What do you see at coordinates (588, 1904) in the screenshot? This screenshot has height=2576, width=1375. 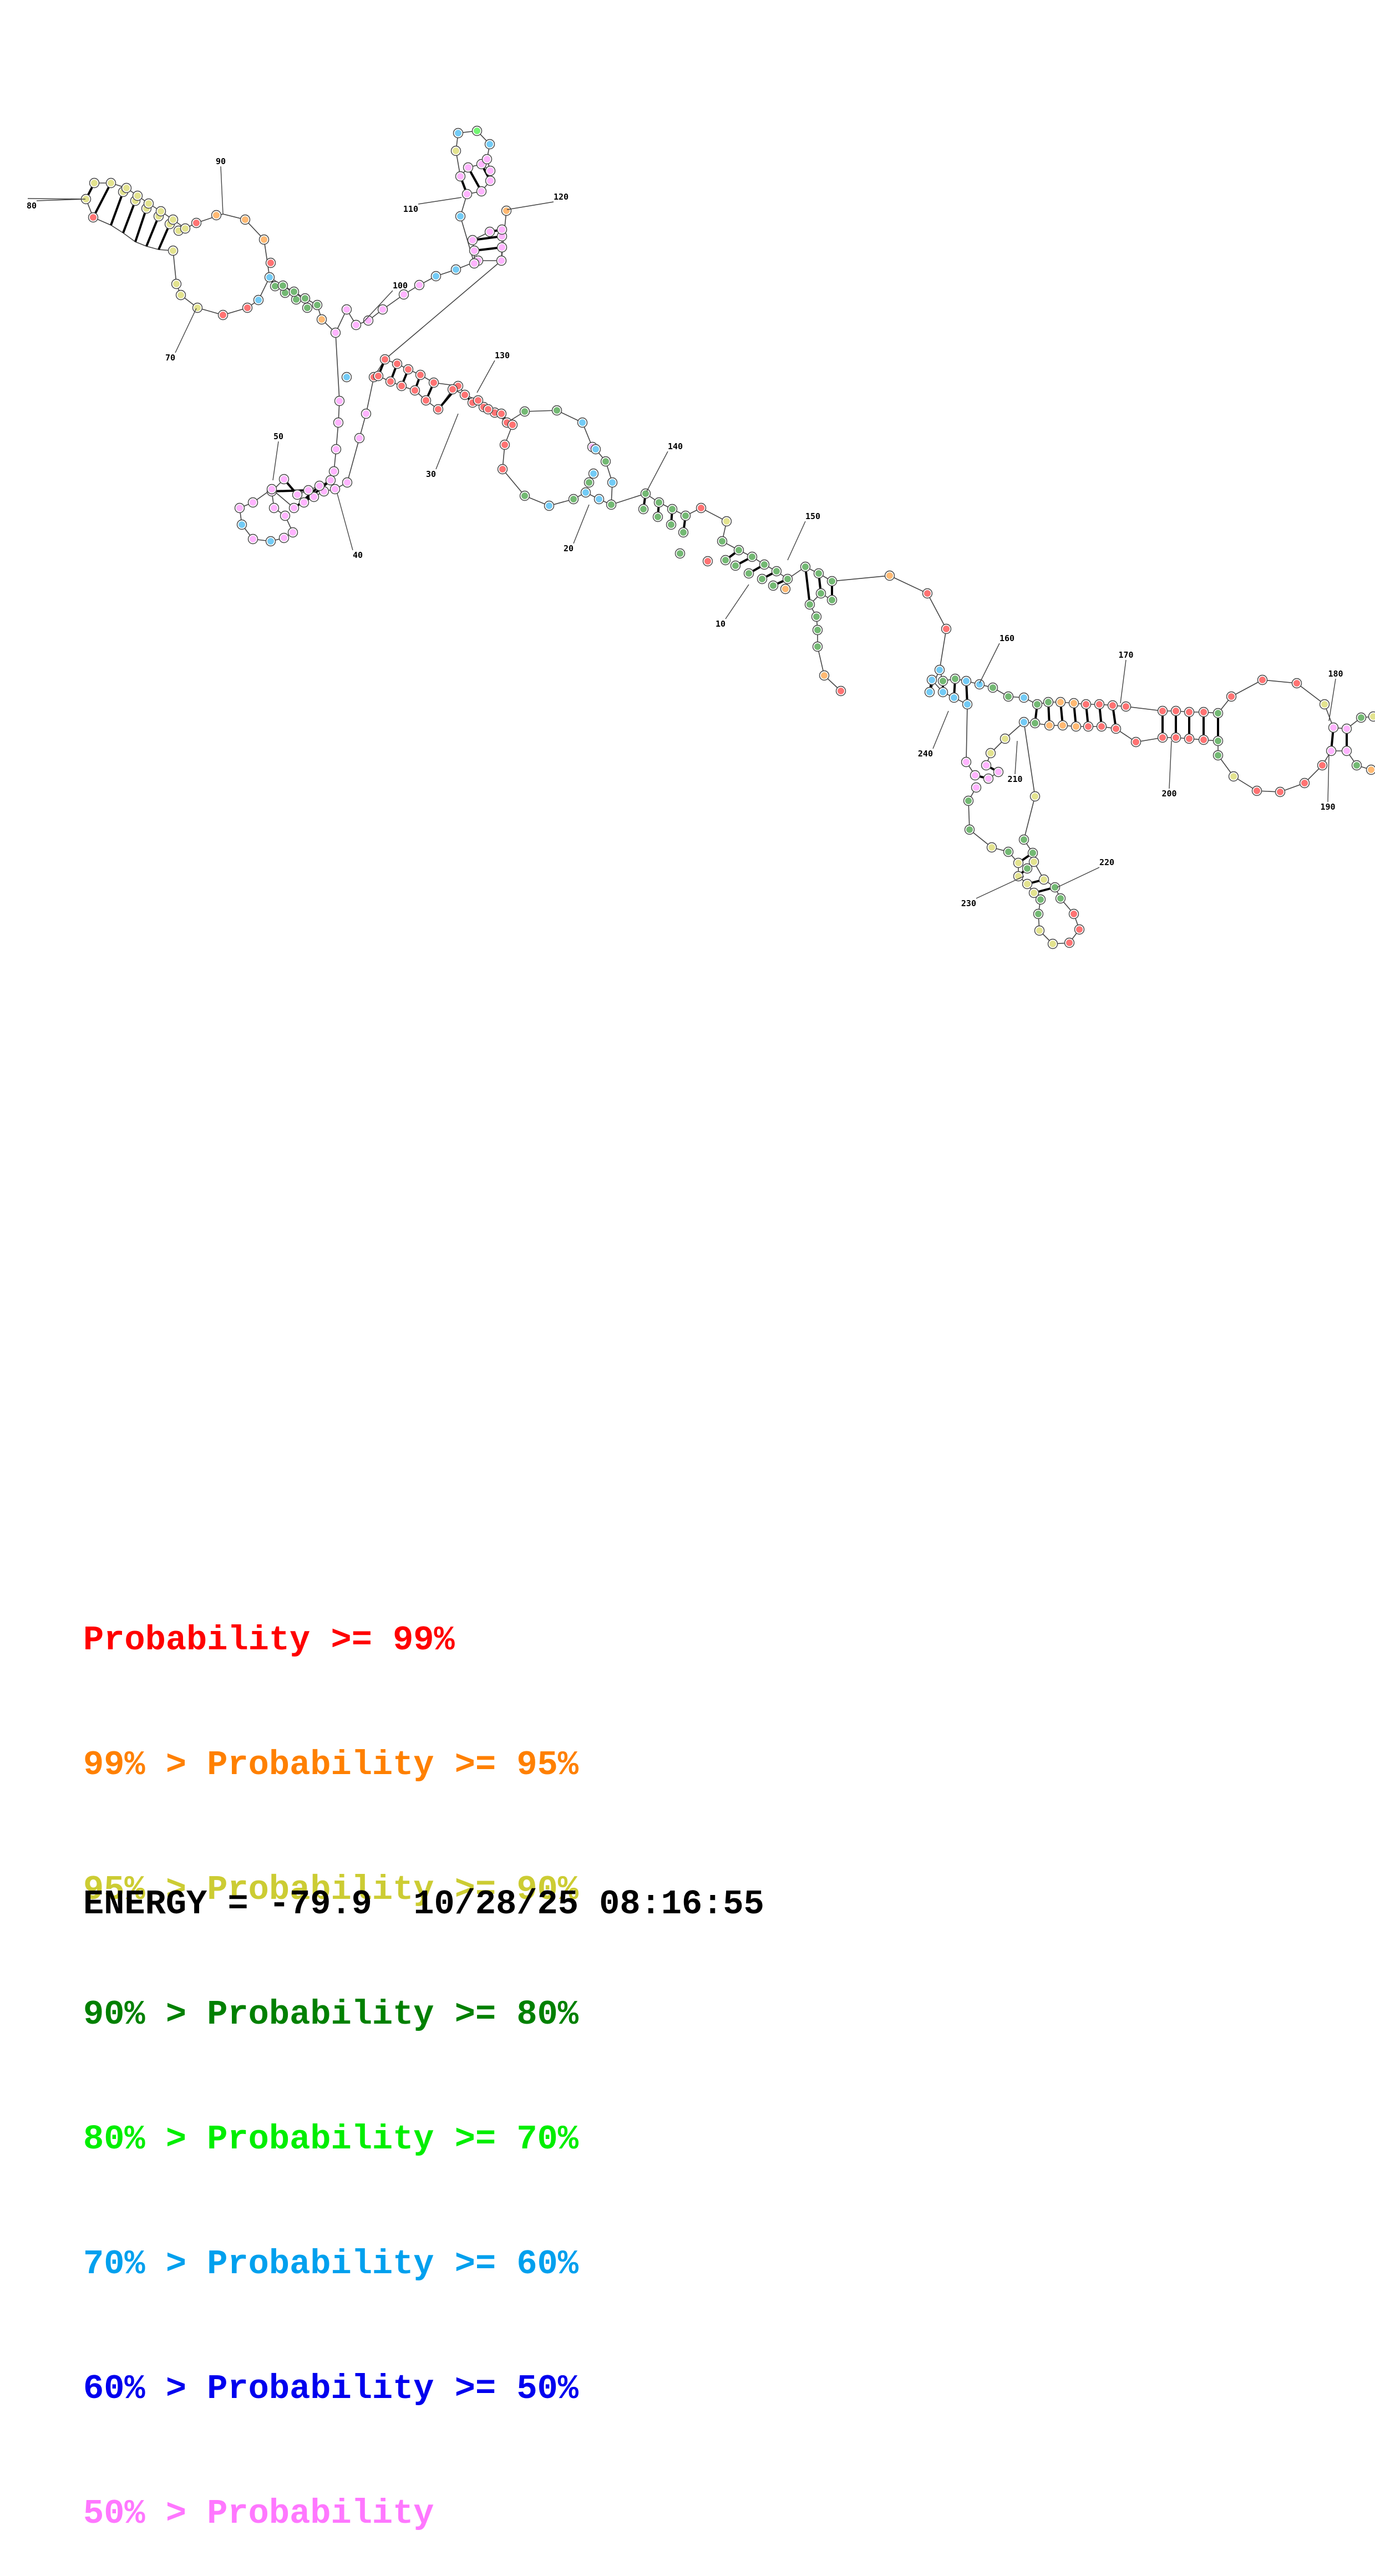 I see `timestamp: 10/28/25 08:16:55` at bounding box center [588, 1904].